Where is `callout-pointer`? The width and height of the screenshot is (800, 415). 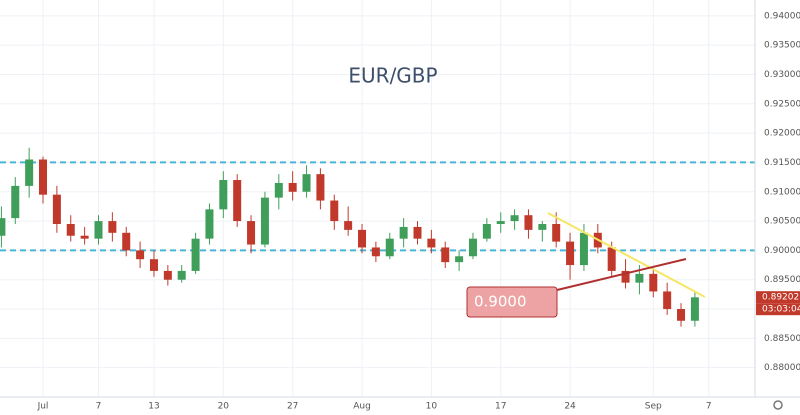
callout-pointer is located at coordinates (621, 274).